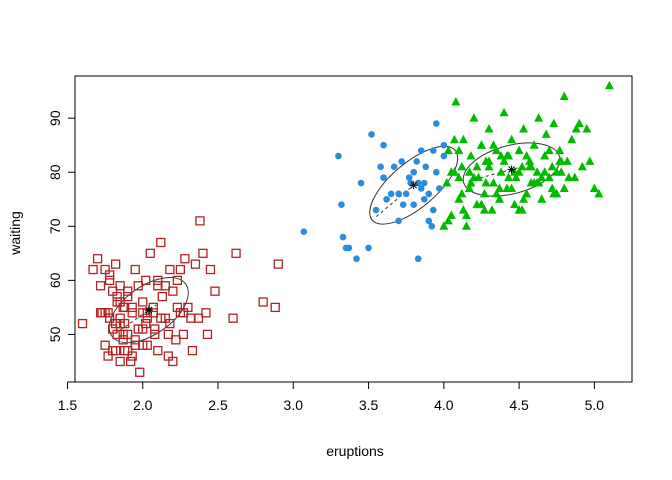 This screenshot has height=480, width=672. Describe the element at coordinates (444, 405) in the screenshot. I see `x-tick-label: 4.0` at that location.